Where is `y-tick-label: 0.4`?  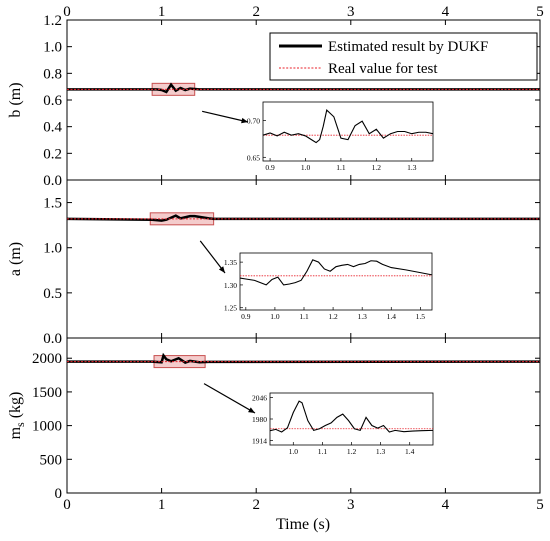 y-tick-label: 0.4 is located at coordinates (52, 128).